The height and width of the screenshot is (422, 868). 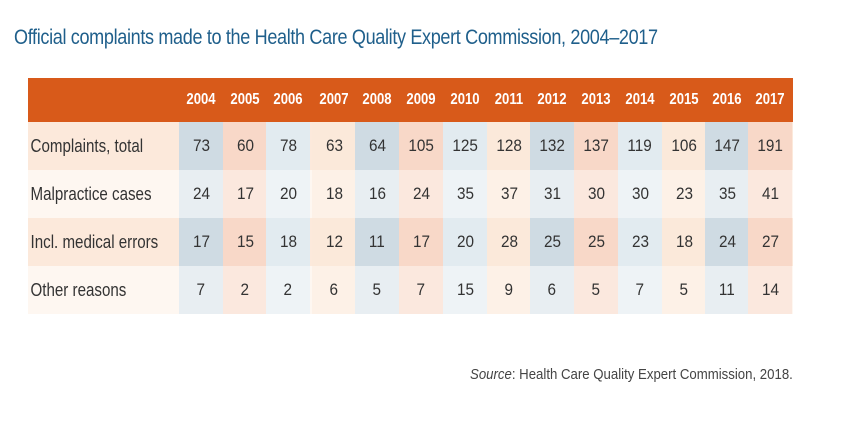 I want to click on table-cell: 119, so click(x=640, y=146).